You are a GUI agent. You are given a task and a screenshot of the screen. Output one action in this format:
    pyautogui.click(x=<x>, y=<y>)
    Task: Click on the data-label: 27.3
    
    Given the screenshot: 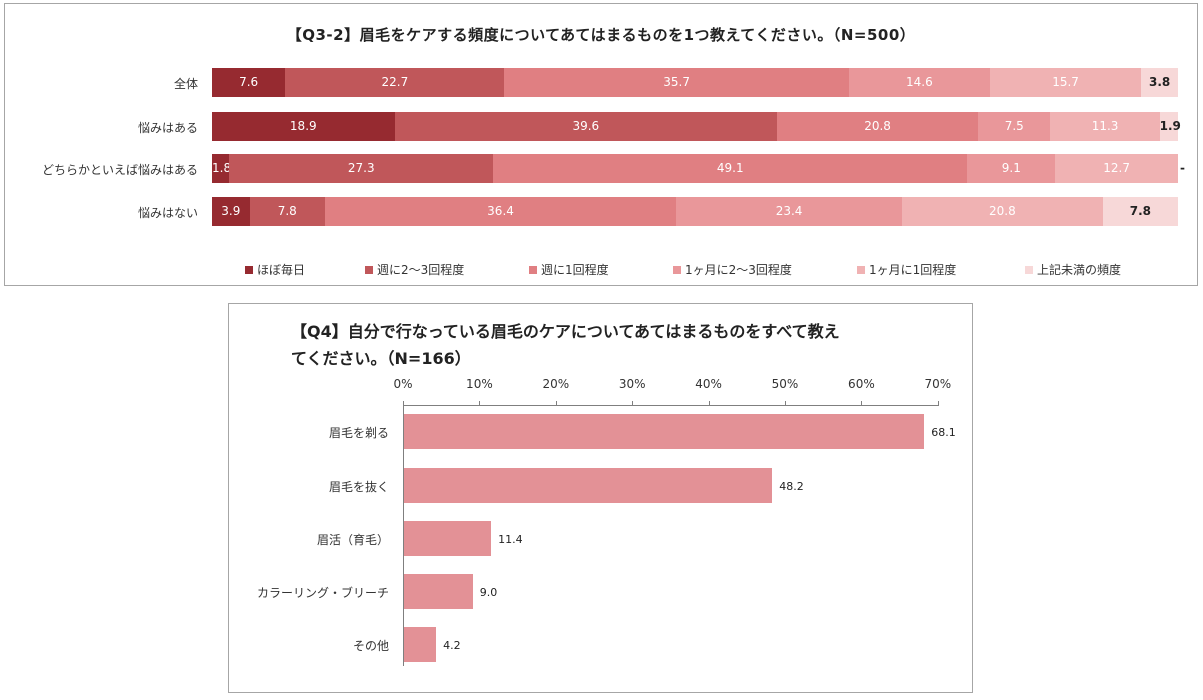 What is the action you would take?
    pyautogui.click(x=361, y=168)
    